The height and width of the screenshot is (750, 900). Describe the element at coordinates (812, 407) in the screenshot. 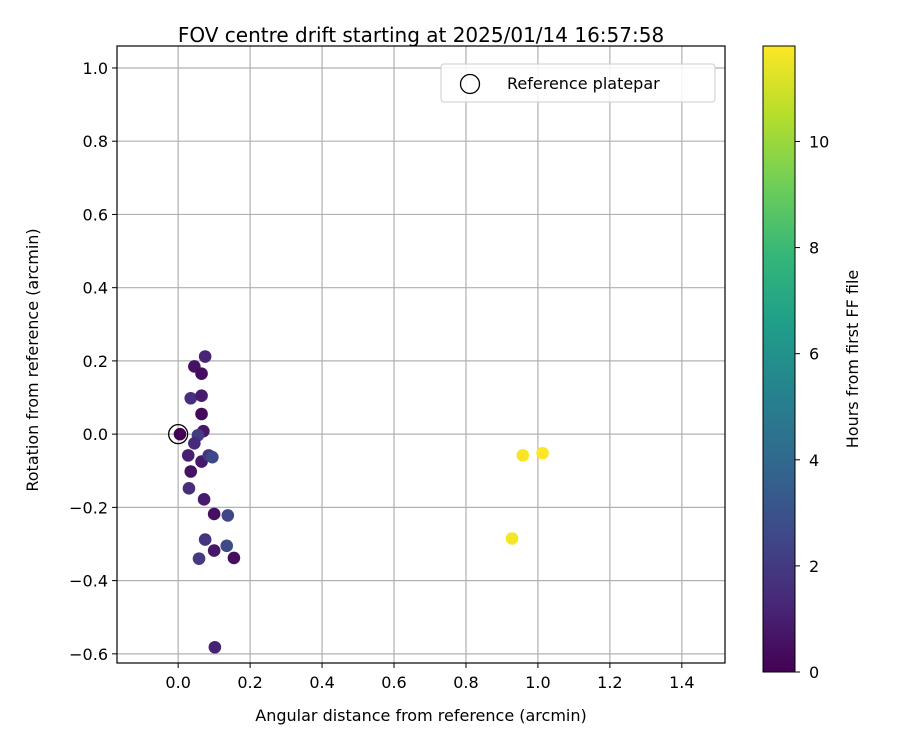

I see `colorbar-ticks: 0 2 4 6 8 10` at that location.